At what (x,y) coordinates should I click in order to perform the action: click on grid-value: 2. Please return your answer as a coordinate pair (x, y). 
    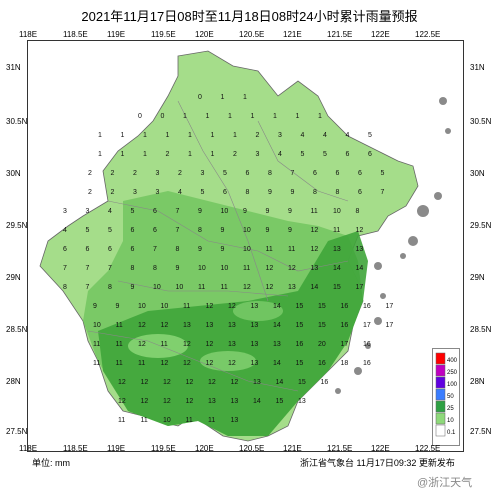
    Looking at the image, I should click on (113, 192).